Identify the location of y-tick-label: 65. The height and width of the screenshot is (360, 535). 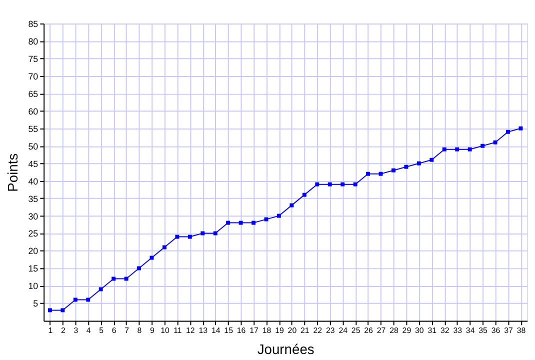
(33, 93).